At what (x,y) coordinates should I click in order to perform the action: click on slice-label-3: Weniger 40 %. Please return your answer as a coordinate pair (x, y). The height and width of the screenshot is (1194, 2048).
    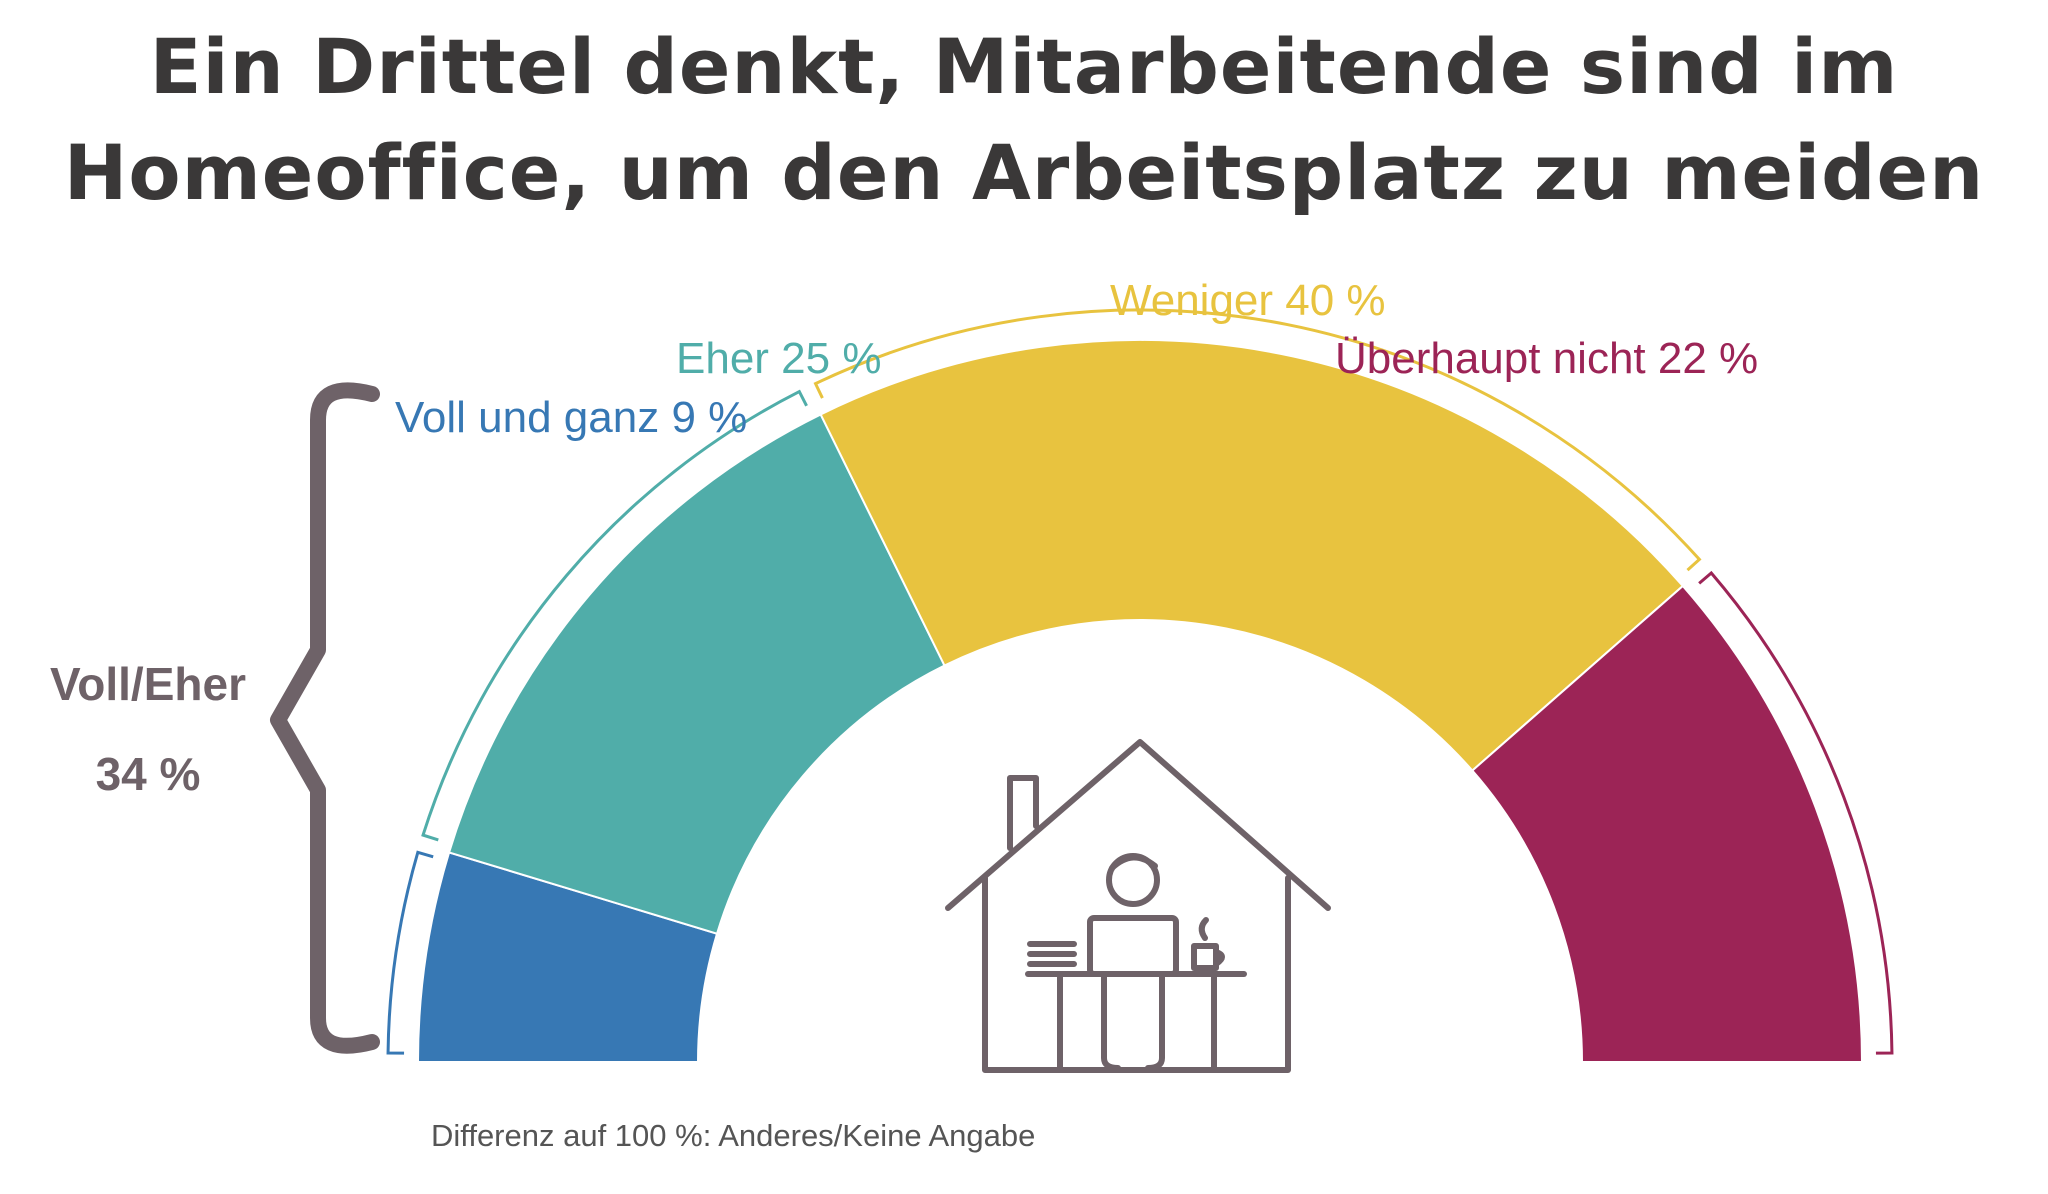
    Looking at the image, I should click on (1248, 300).